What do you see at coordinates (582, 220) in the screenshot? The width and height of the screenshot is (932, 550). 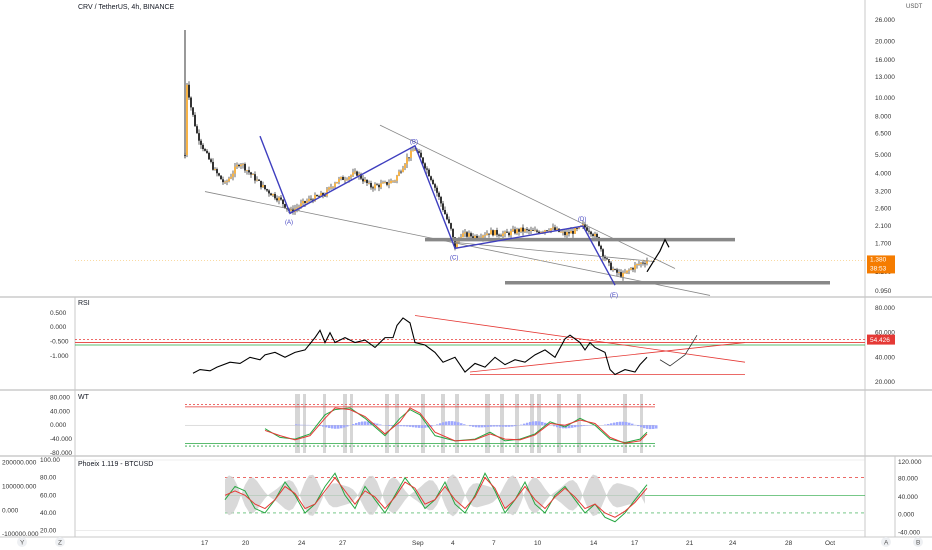 I see `wave-label: (D)` at bounding box center [582, 220].